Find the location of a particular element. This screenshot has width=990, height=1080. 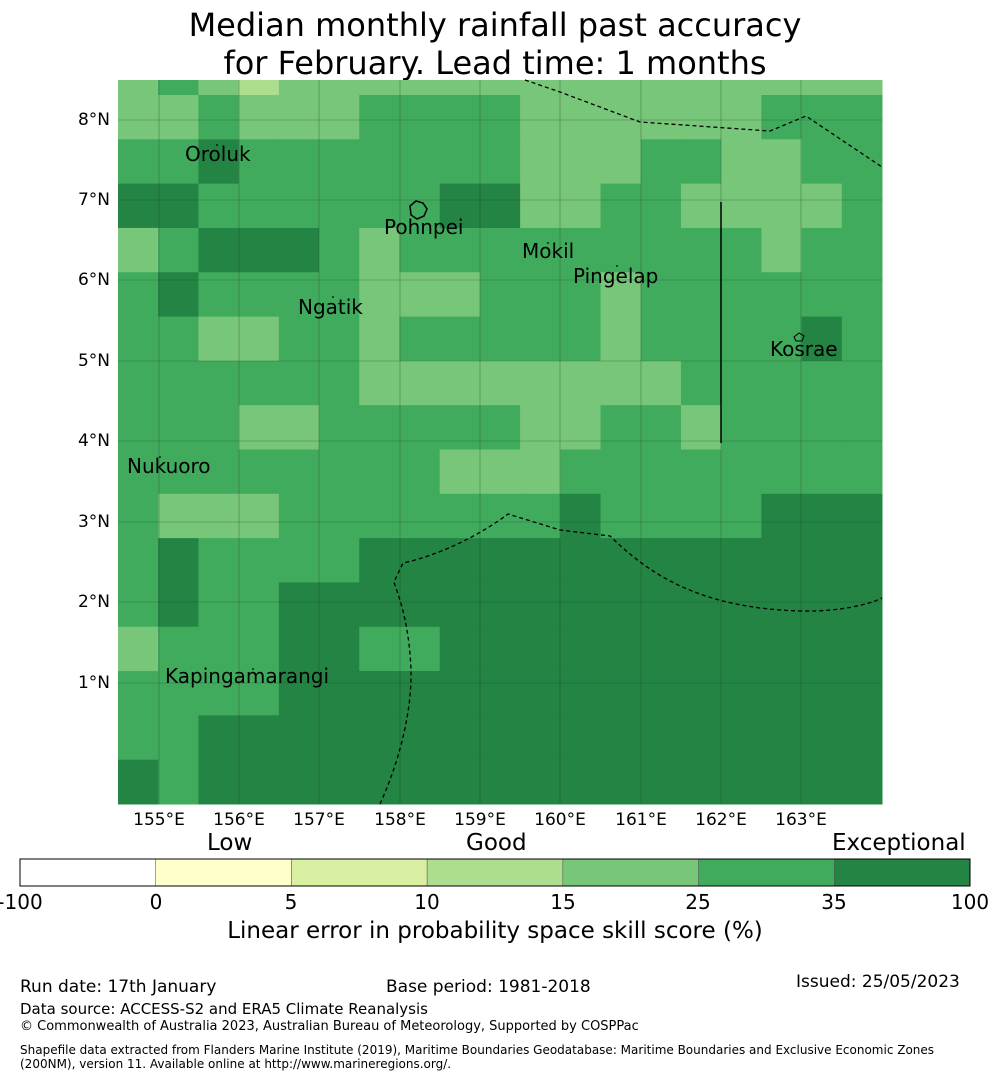

lon-label-163e: 163°E is located at coordinates (801, 820).